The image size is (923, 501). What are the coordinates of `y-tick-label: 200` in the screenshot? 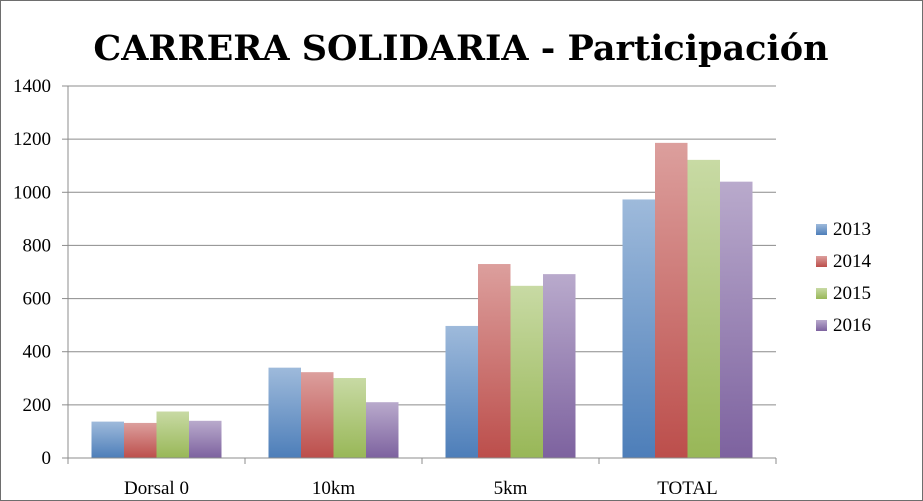 It's located at (37, 405).